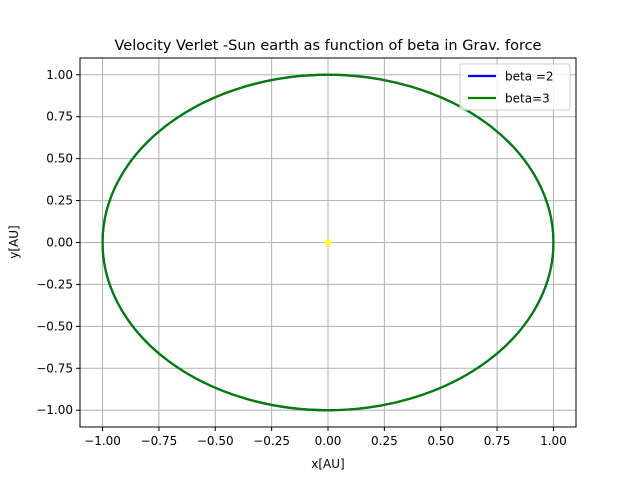 The image size is (640, 480). Describe the element at coordinates (215, 441) in the screenshot. I see `x-tick-label: −0.50` at that location.